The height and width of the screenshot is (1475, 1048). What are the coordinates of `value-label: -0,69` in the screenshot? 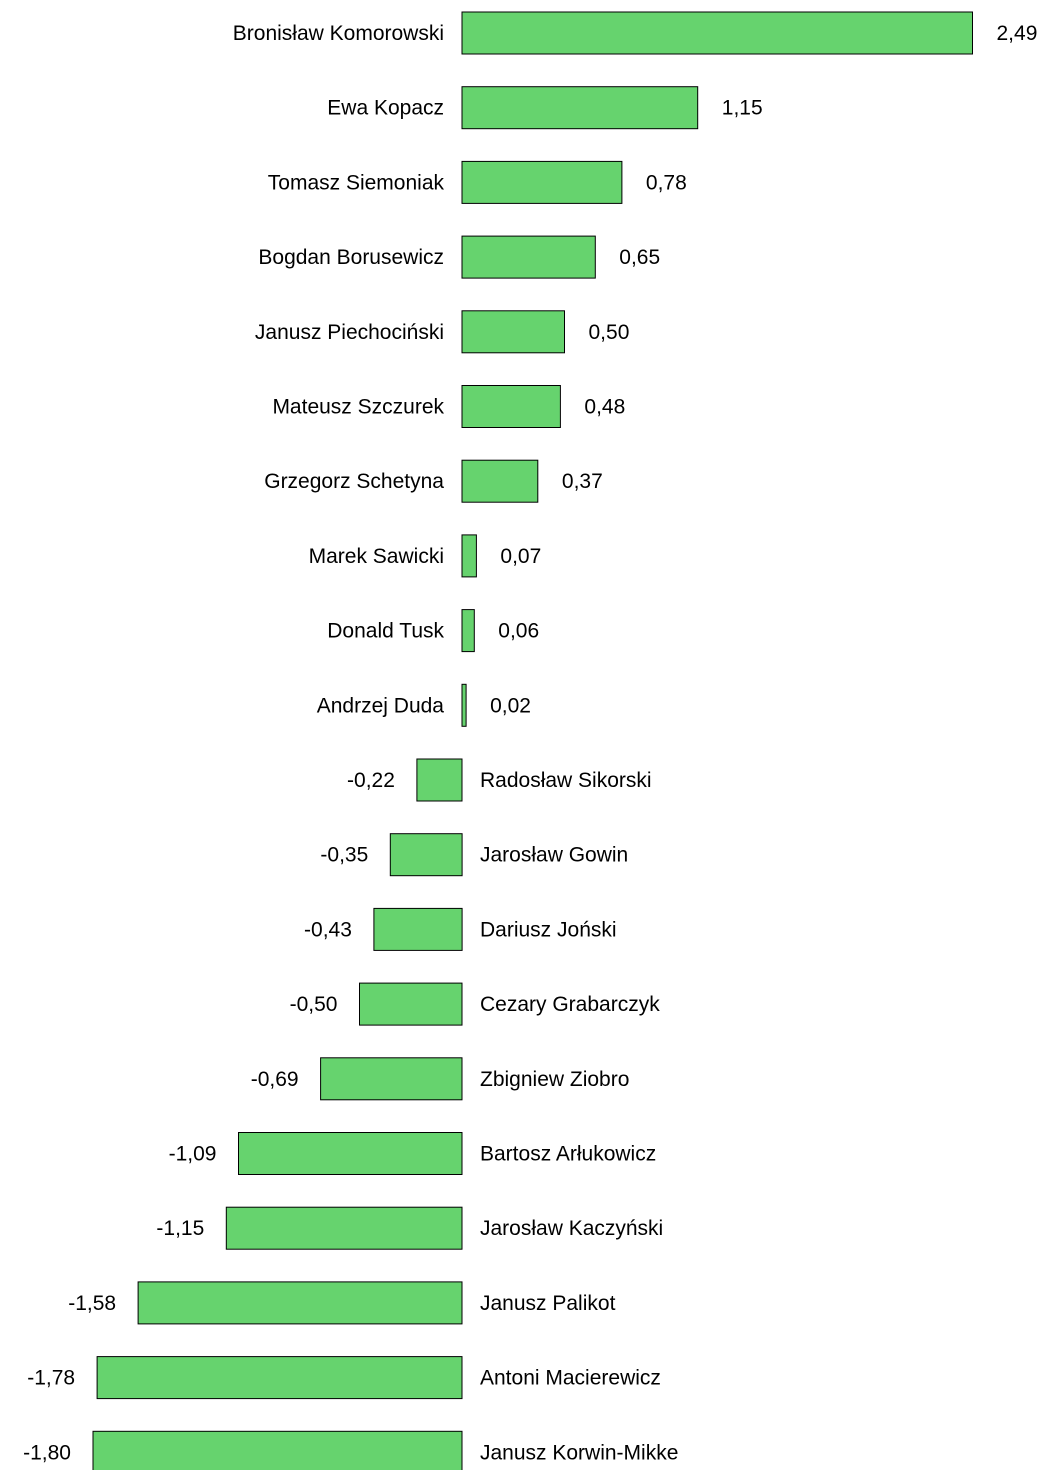 It's located at (275, 1079).